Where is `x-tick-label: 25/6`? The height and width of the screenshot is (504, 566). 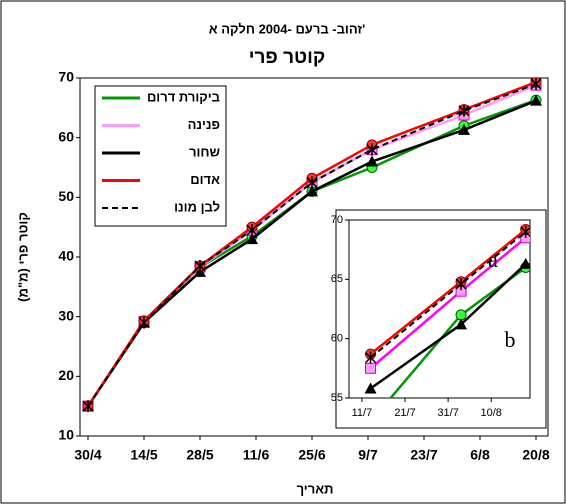
x-tick-label: 25/6 is located at coordinates (311, 455).